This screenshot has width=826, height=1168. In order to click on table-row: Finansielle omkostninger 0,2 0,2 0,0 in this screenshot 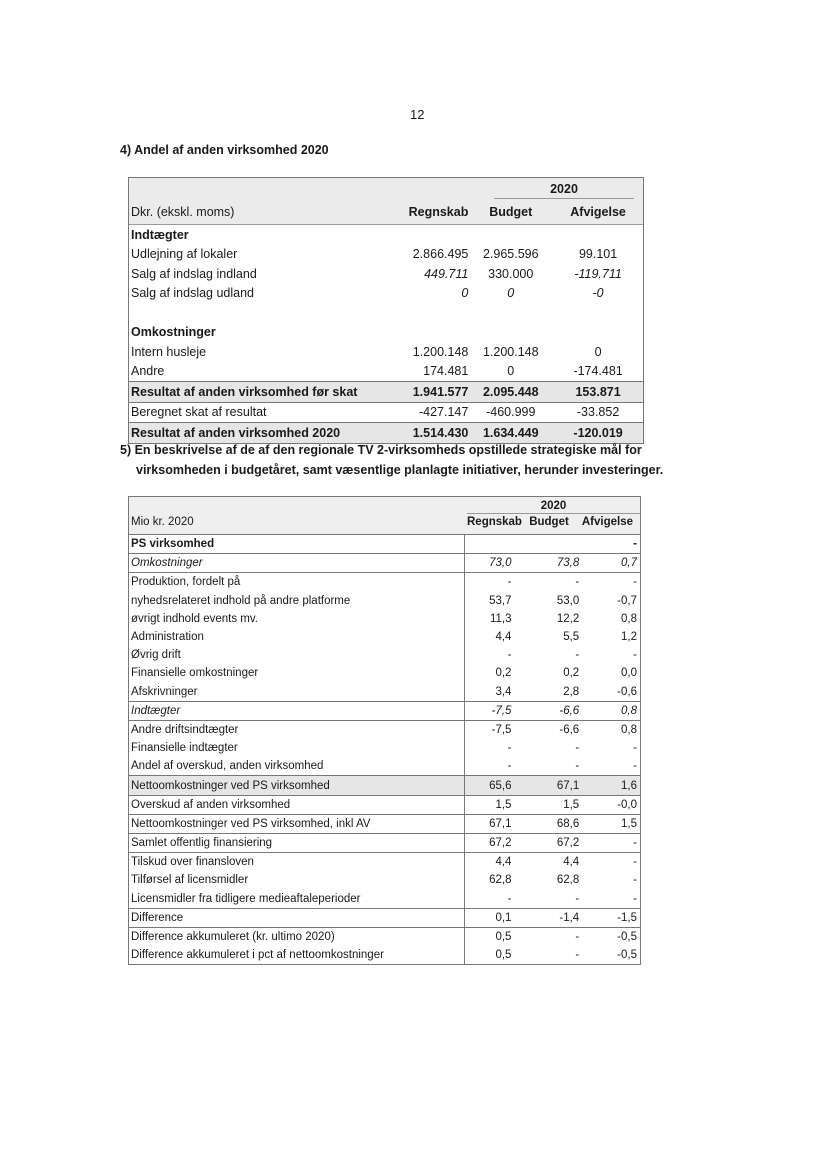, I will do `click(384, 673)`.